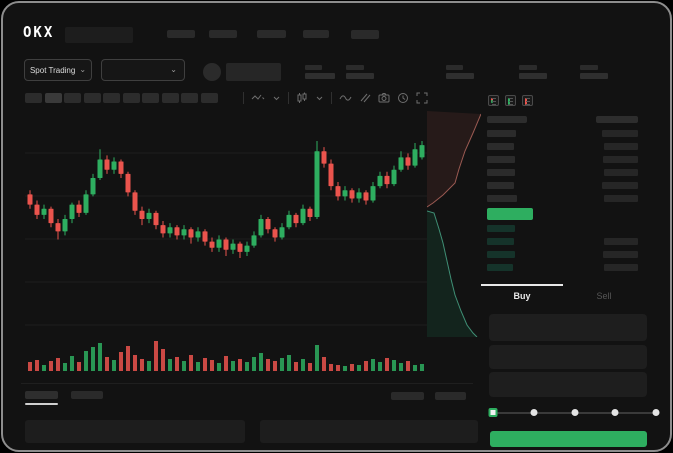  What do you see at coordinates (568, 384) in the screenshot?
I see `total-input` at bounding box center [568, 384].